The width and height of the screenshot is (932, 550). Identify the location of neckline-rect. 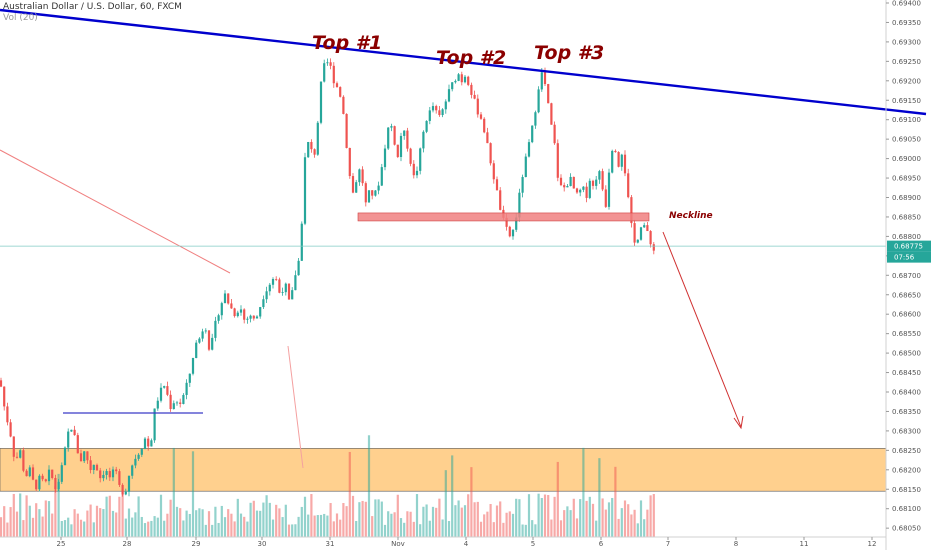
(503, 217).